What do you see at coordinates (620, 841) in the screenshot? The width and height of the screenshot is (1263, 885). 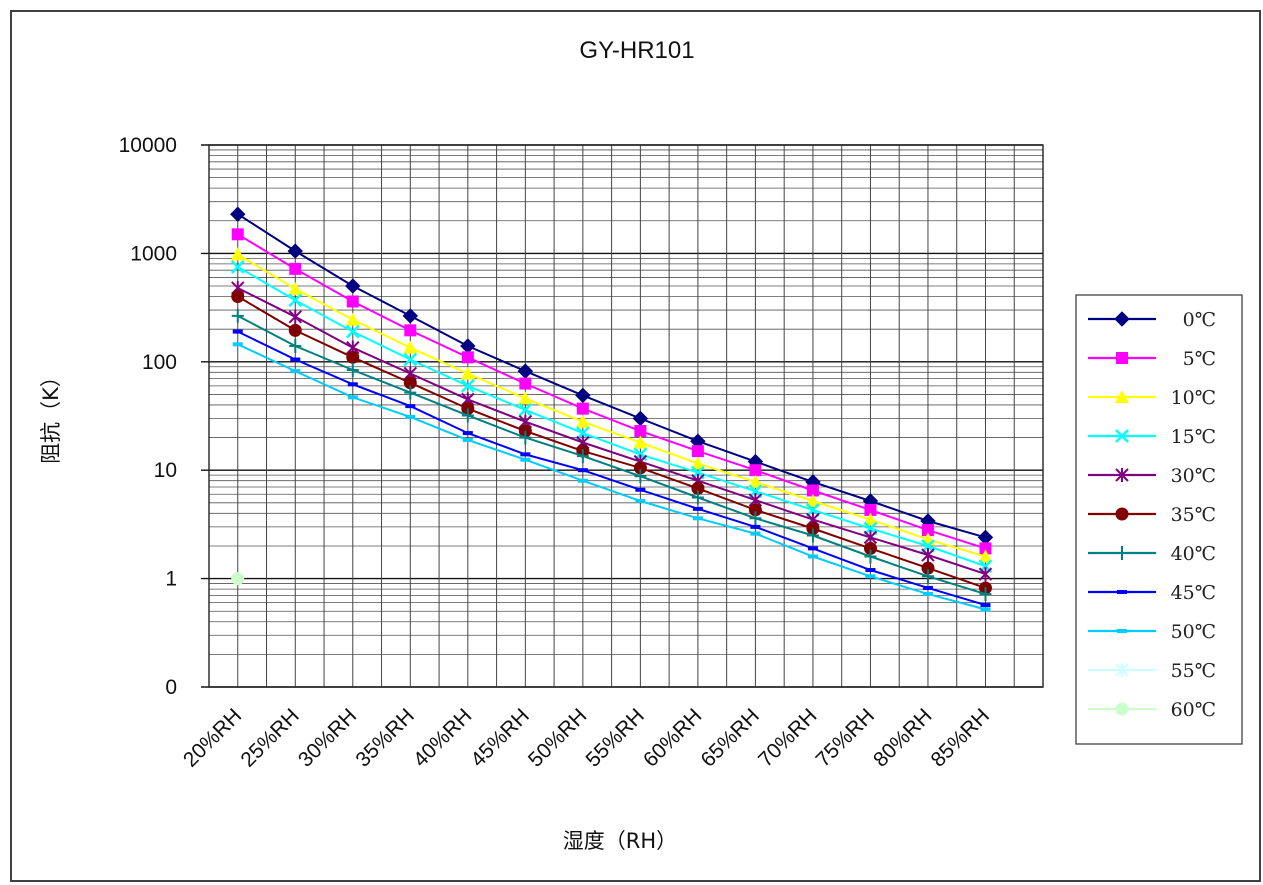 I see `x-axis-label: 湿度（RH）` at bounding box center [620, 841].